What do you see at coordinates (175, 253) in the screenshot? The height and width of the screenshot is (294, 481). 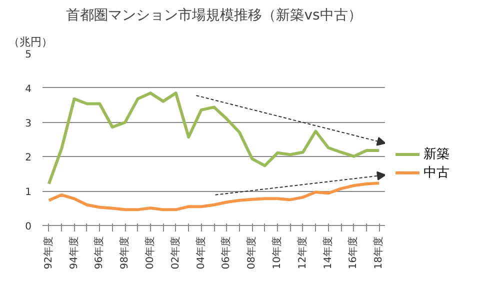 I see `x-tick-label: 02年度` at bounding box center [175, 253].